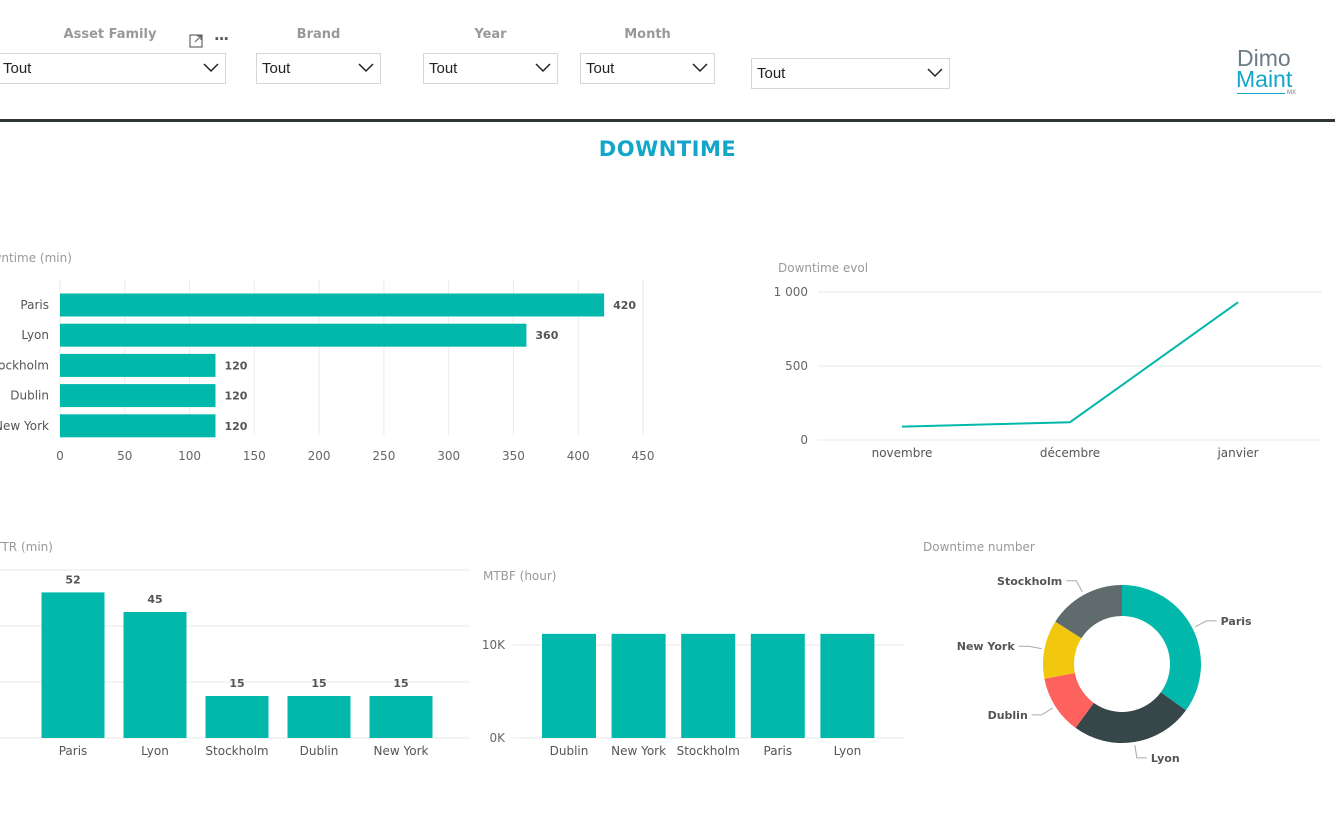 The height and width of the screenshot is (832, 1335). I want to click on x-tick-label: 300, so click(448, 456).